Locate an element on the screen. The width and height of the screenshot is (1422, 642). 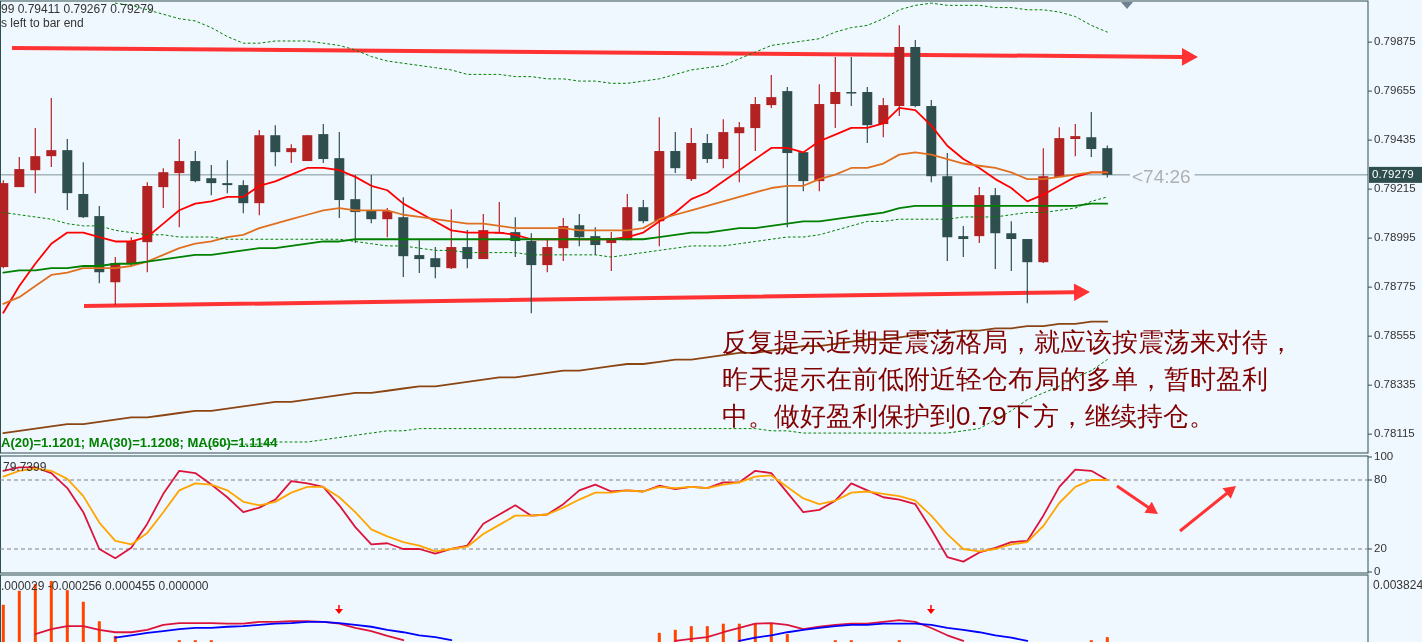
ref-line-label: 0.79279 is located at coordinates (1393, 173).